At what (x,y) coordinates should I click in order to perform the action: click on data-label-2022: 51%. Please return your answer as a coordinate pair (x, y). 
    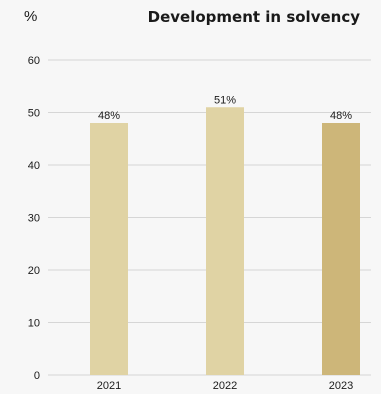
    Looking at the image, I should click on (225, 100).